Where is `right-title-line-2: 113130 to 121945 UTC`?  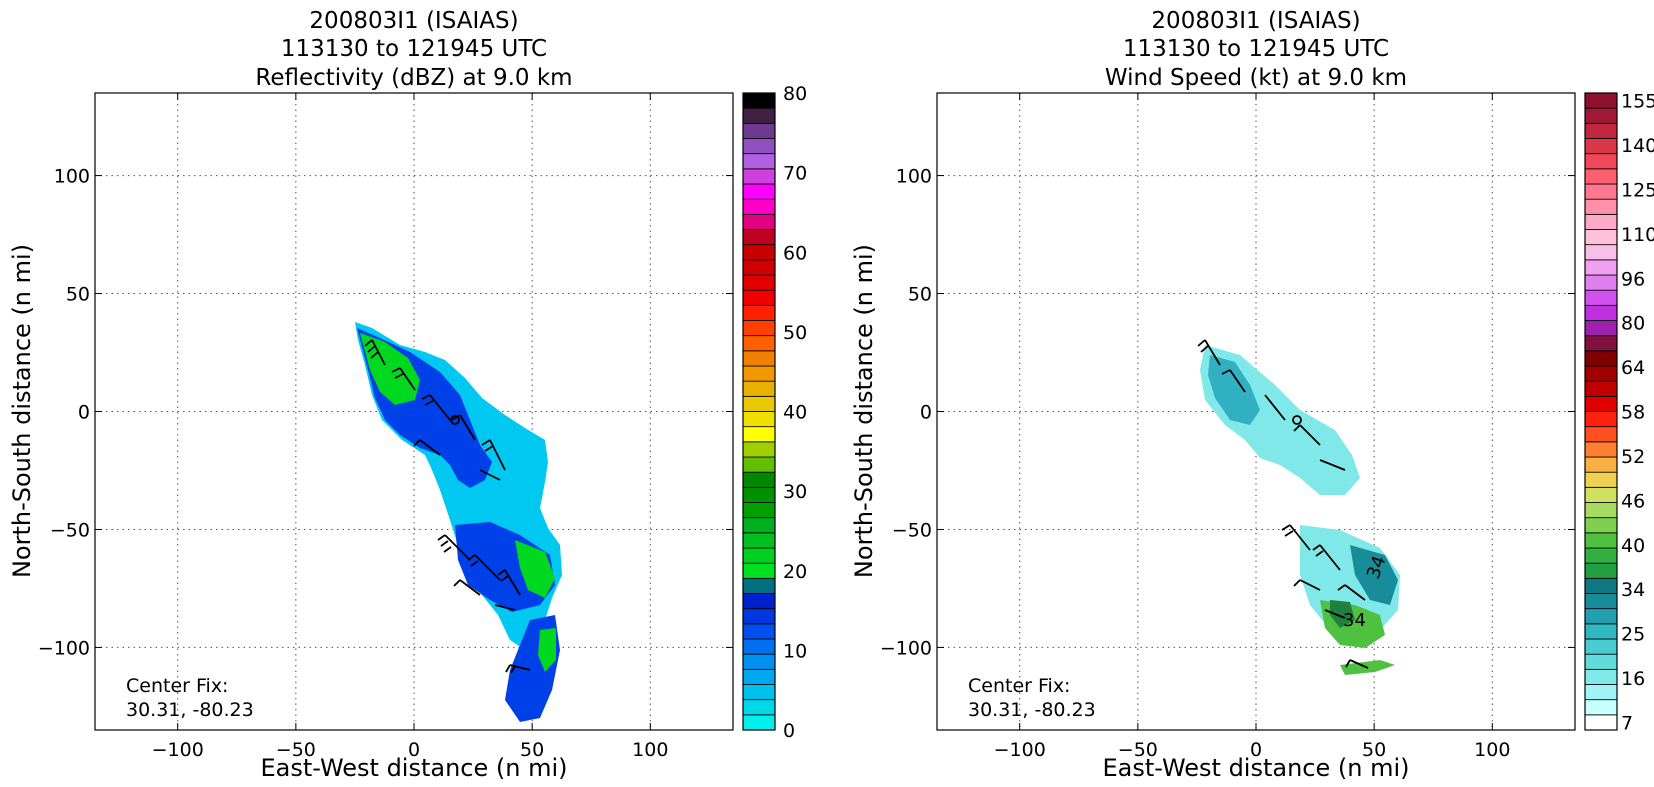
right-title-line-2: 113130 to 121945 UTC is located at coordinates (1256, 49).